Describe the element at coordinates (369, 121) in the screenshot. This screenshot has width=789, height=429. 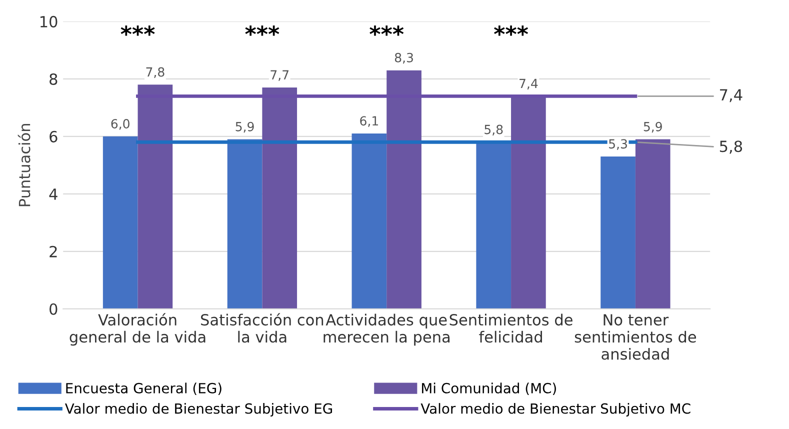
I see `data-label: 6,1` at that location.